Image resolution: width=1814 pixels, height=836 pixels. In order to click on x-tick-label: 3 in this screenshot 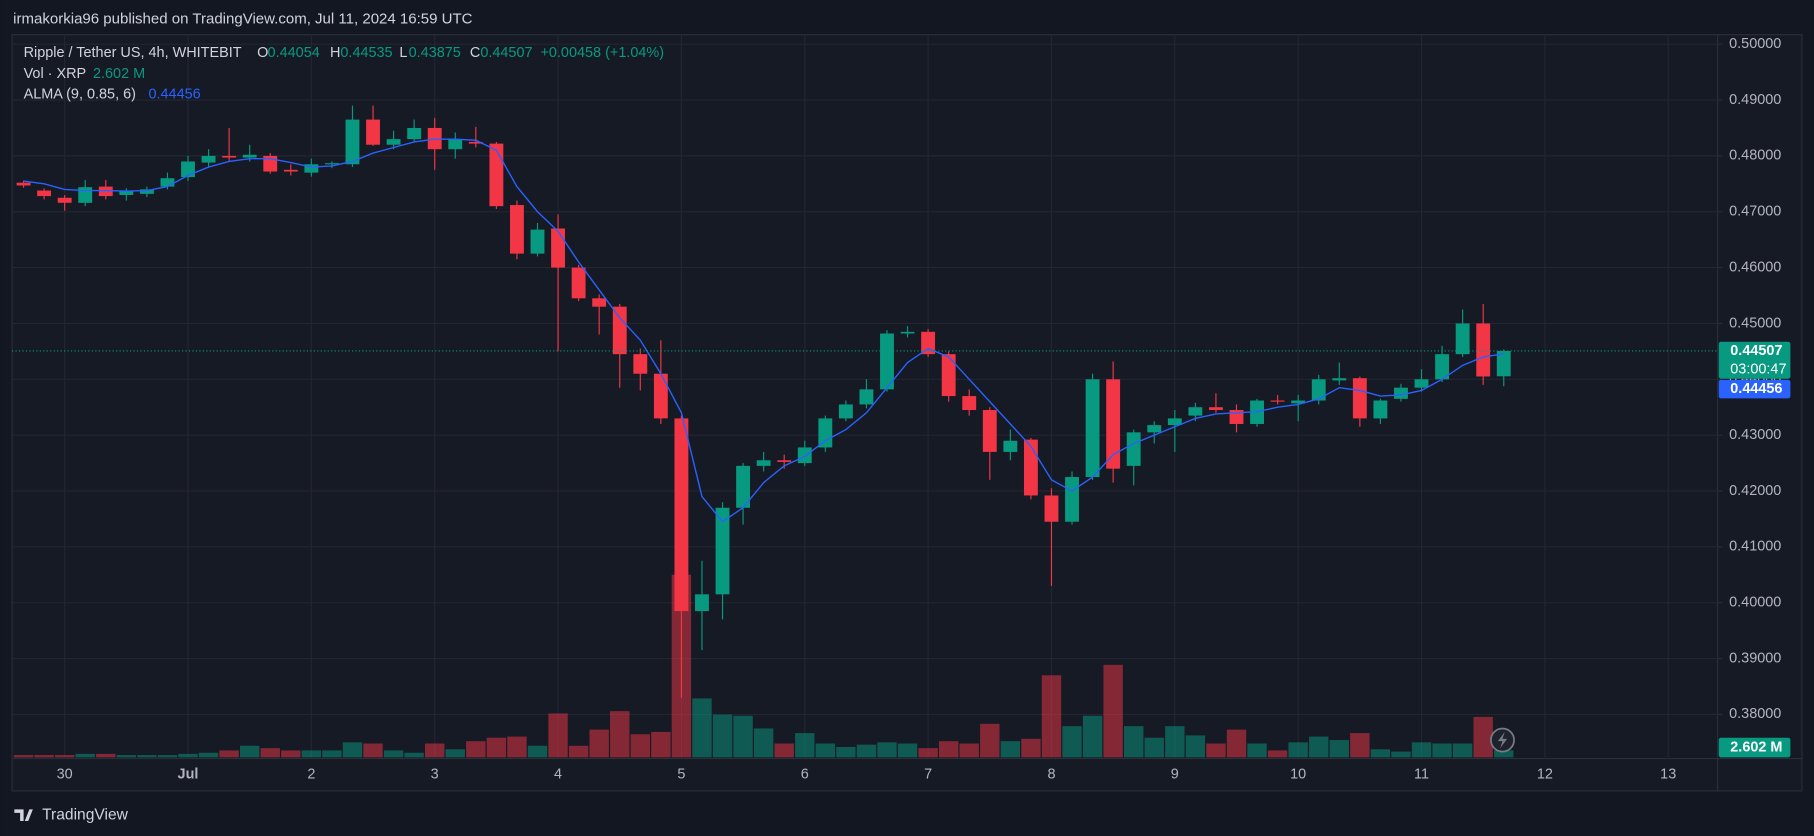, I will do `click(435, 775)`.